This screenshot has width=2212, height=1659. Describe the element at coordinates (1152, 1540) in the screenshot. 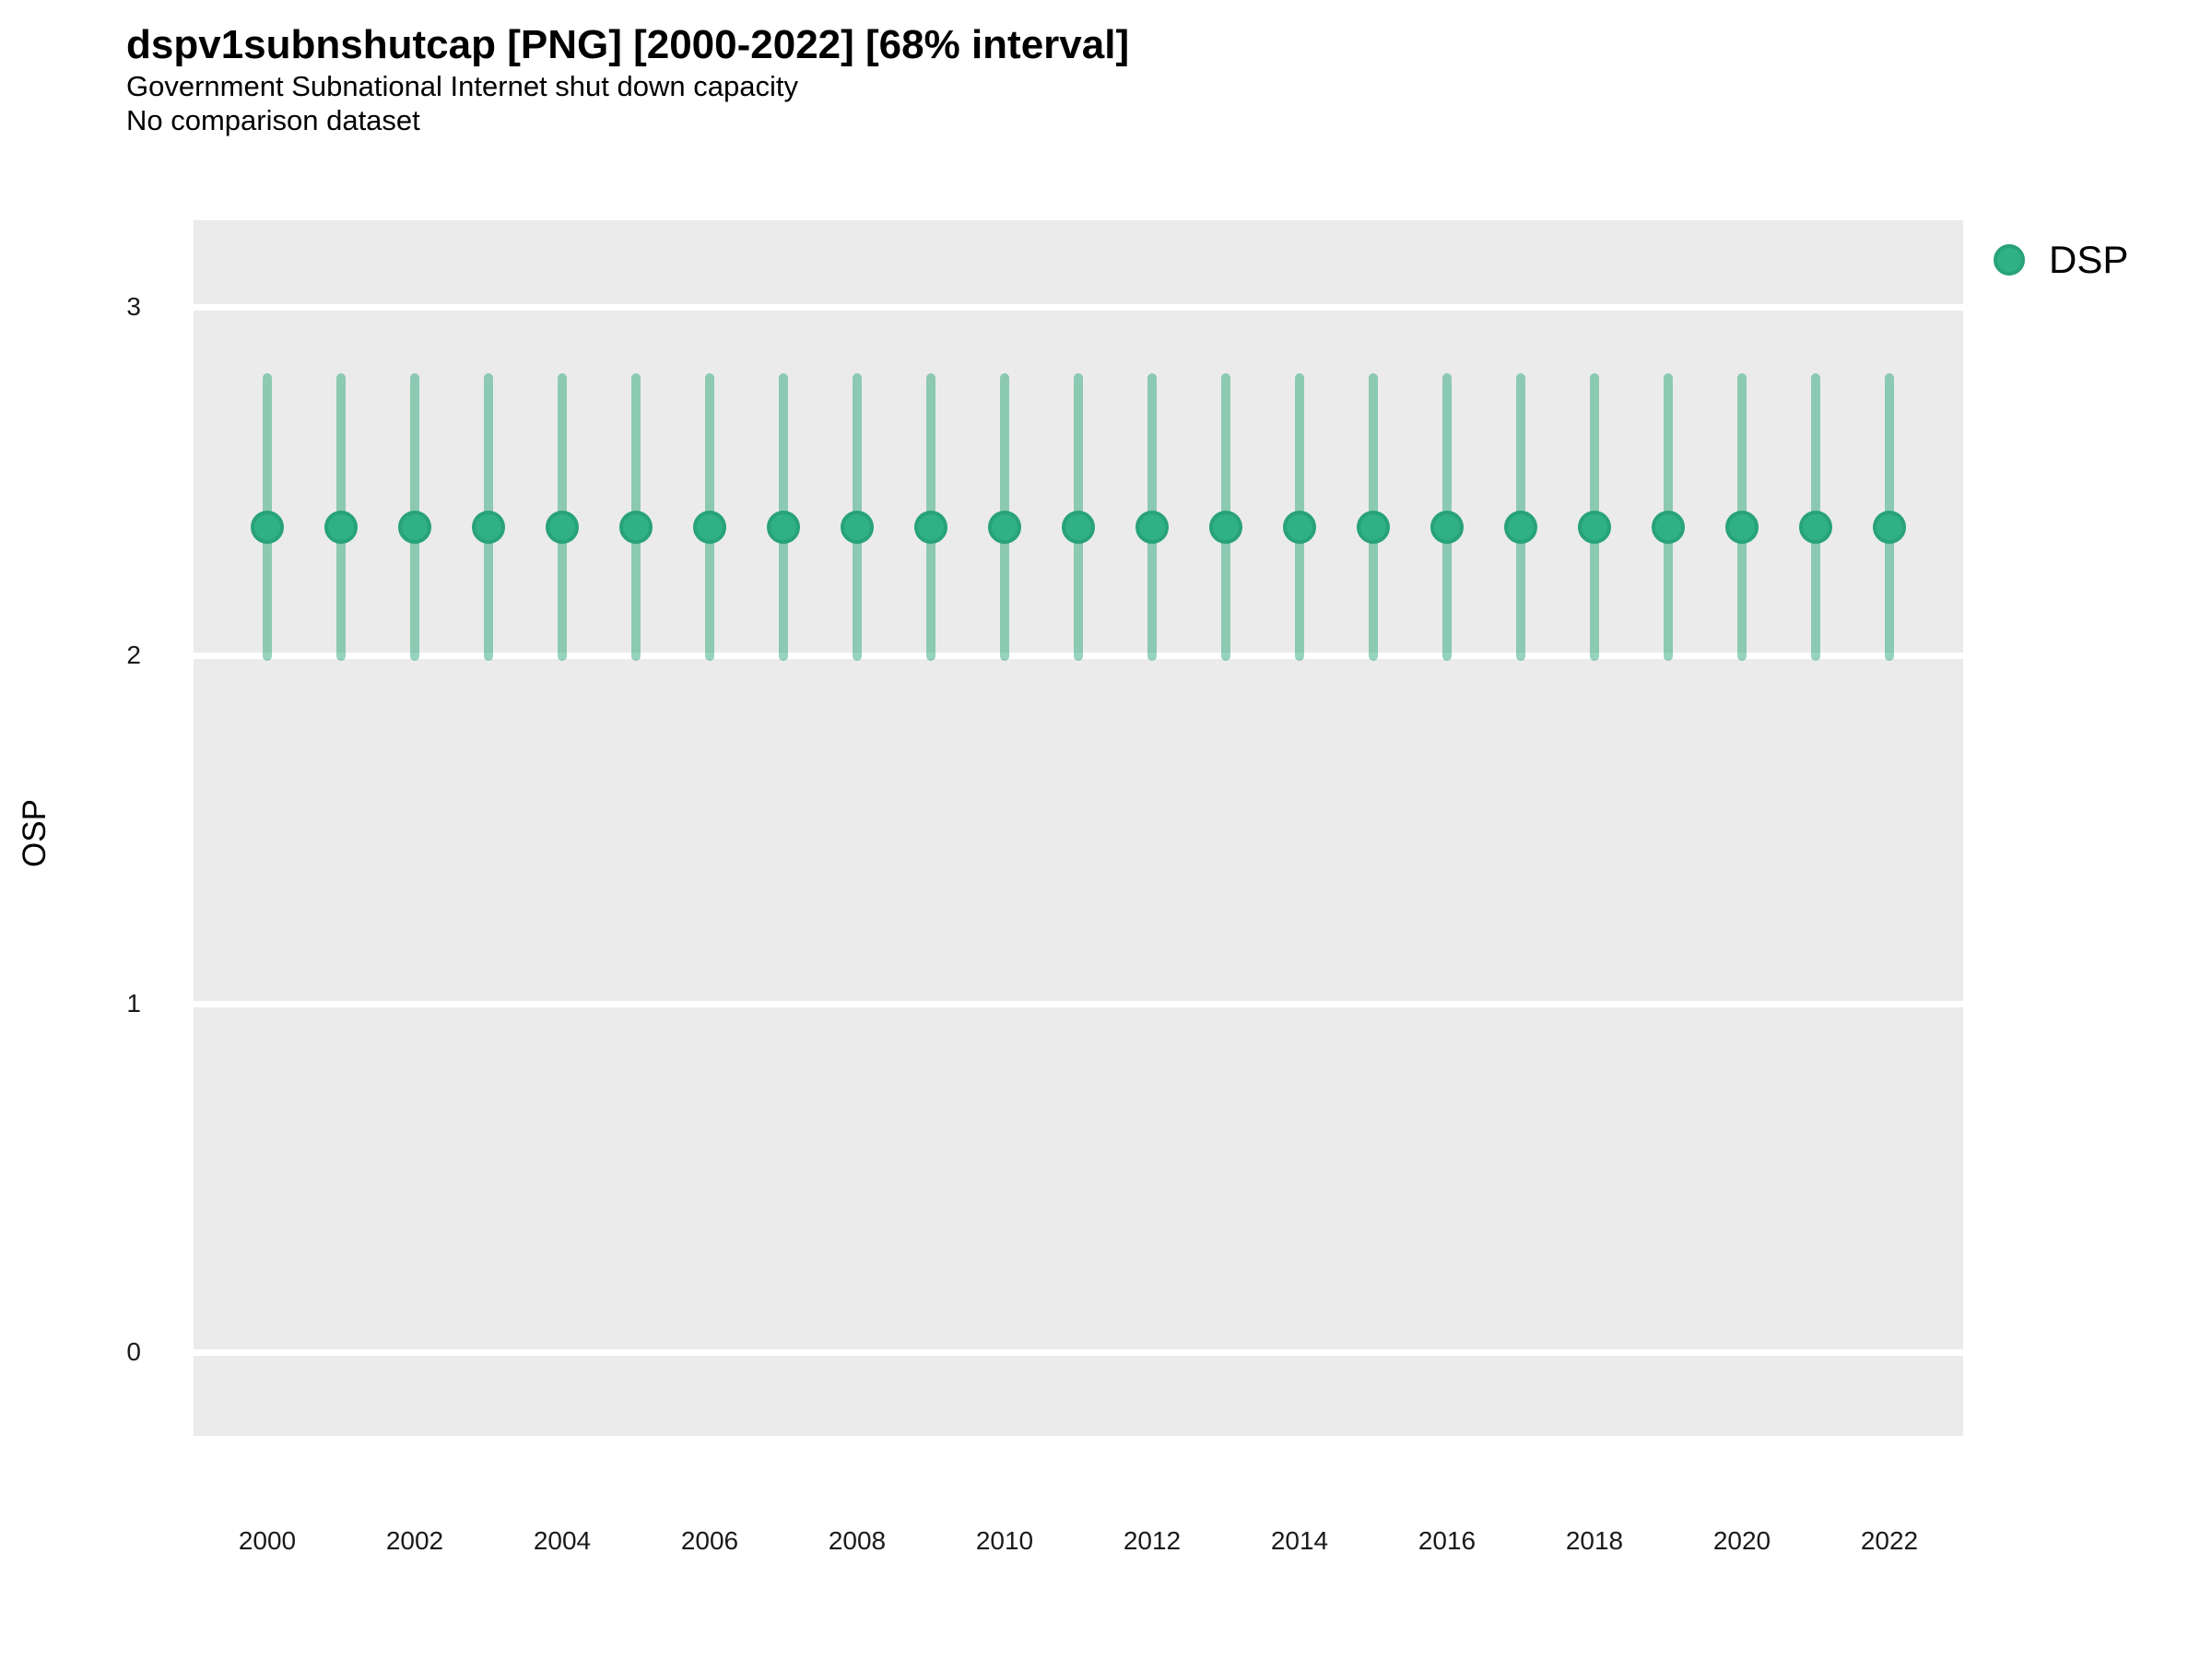

I see `x-tick-label: 2012` at that location.